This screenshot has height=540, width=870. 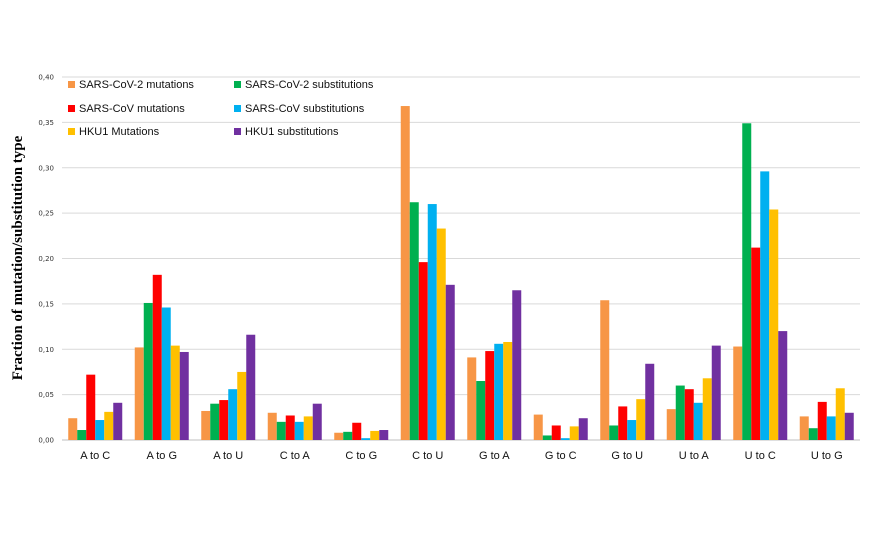 What do you see at coordinates (119, 132) in the screenshot?
I see `legend-label: HKU1 Mutations` at bounding box center [119, 132].